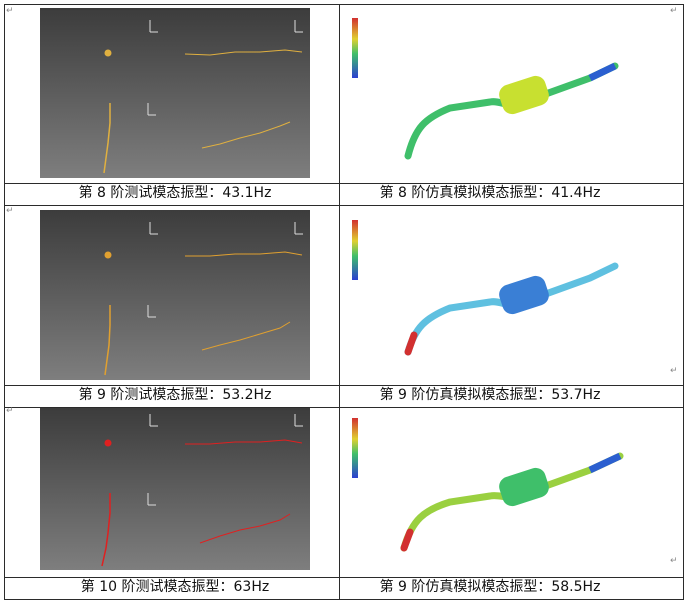  Describe the element at coordinates (175, 395) in the screenshot. I see `test-caption-2: 第 9 阶测试模态振型：53.2Hz` at that location.